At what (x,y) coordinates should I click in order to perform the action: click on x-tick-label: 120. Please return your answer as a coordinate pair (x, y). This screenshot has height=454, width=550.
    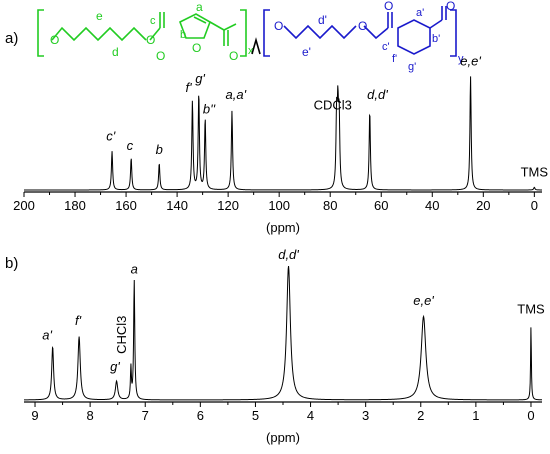
    Looking at the image, I should click on (228, 205).